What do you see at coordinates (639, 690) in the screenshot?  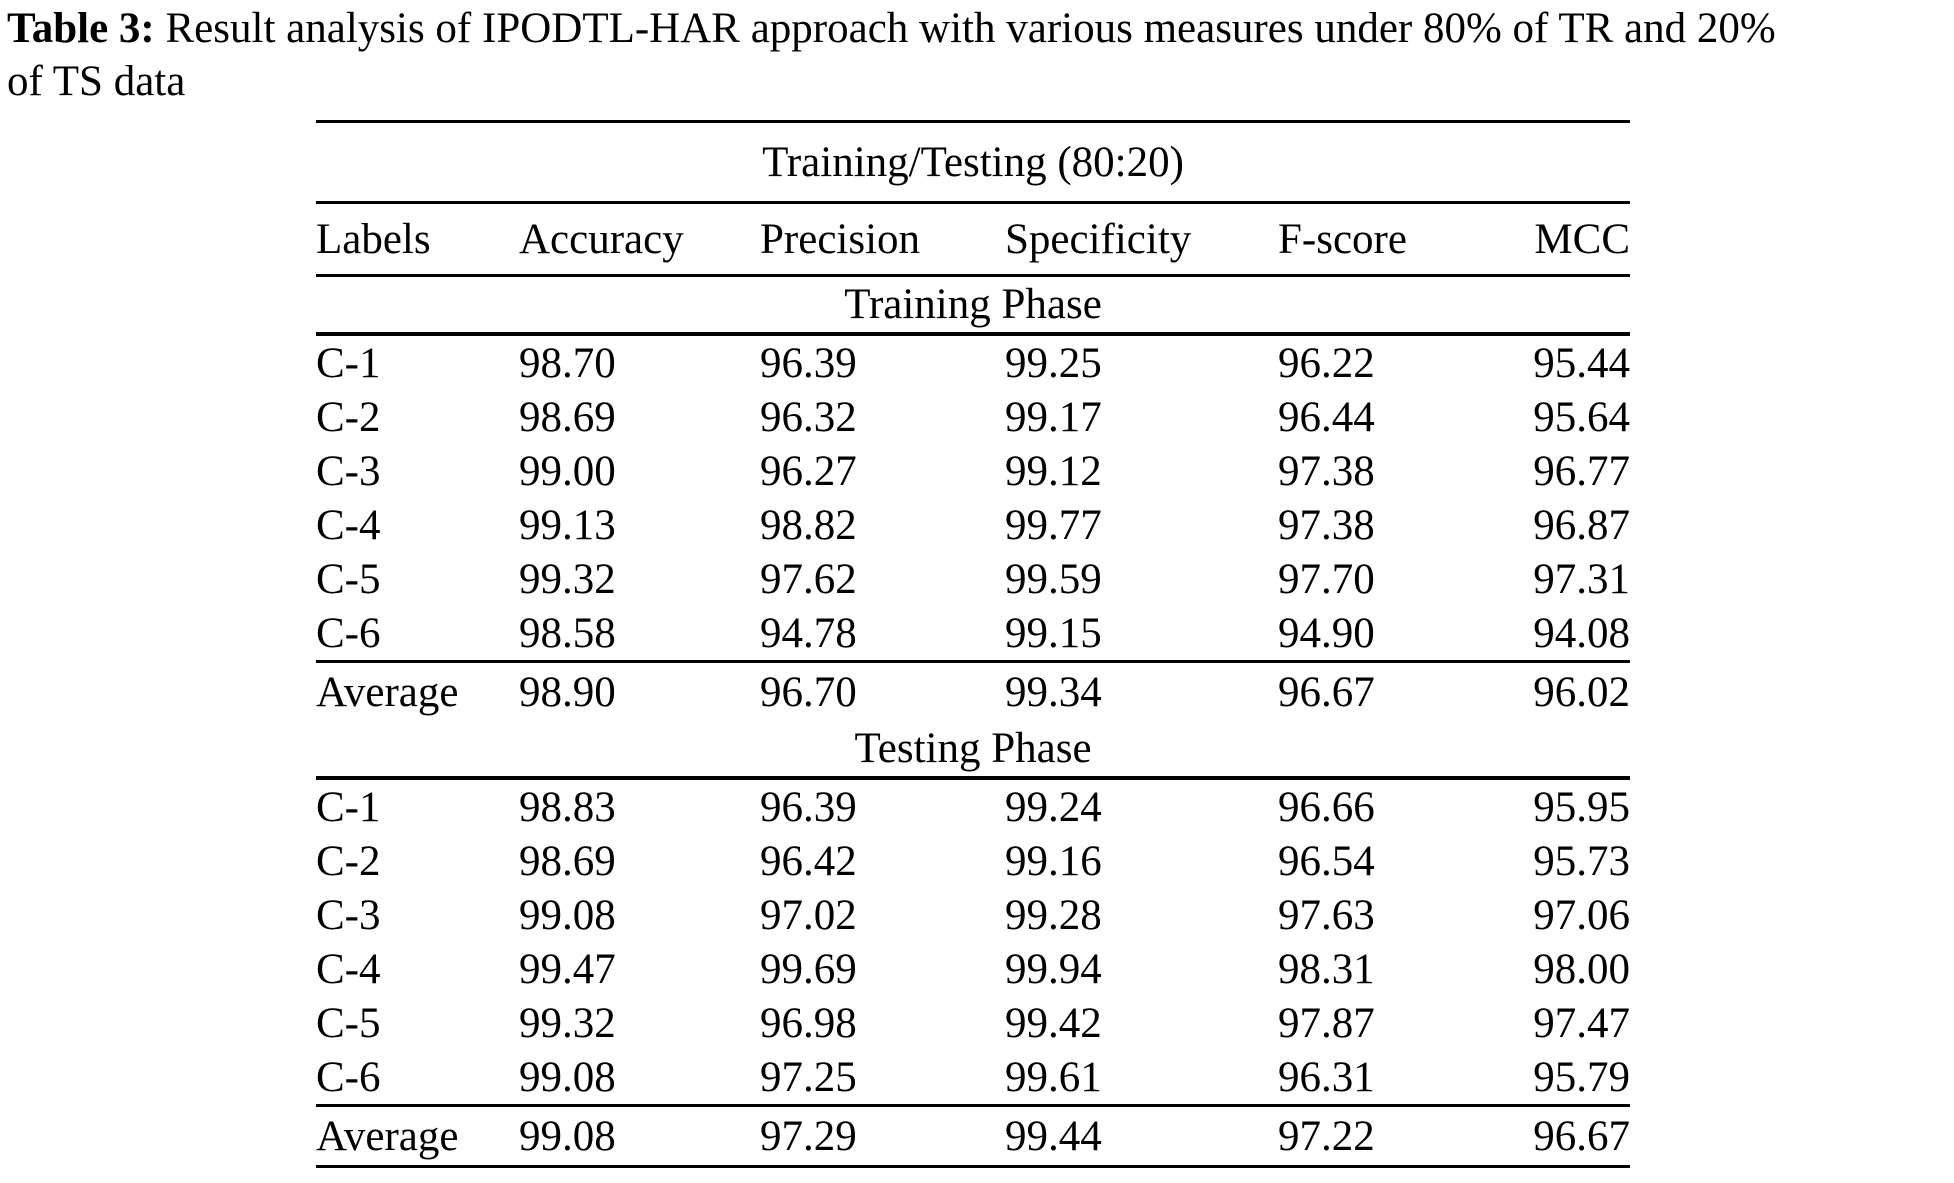 I see `metric-value: 98.90` at bounding box center [639, 690].